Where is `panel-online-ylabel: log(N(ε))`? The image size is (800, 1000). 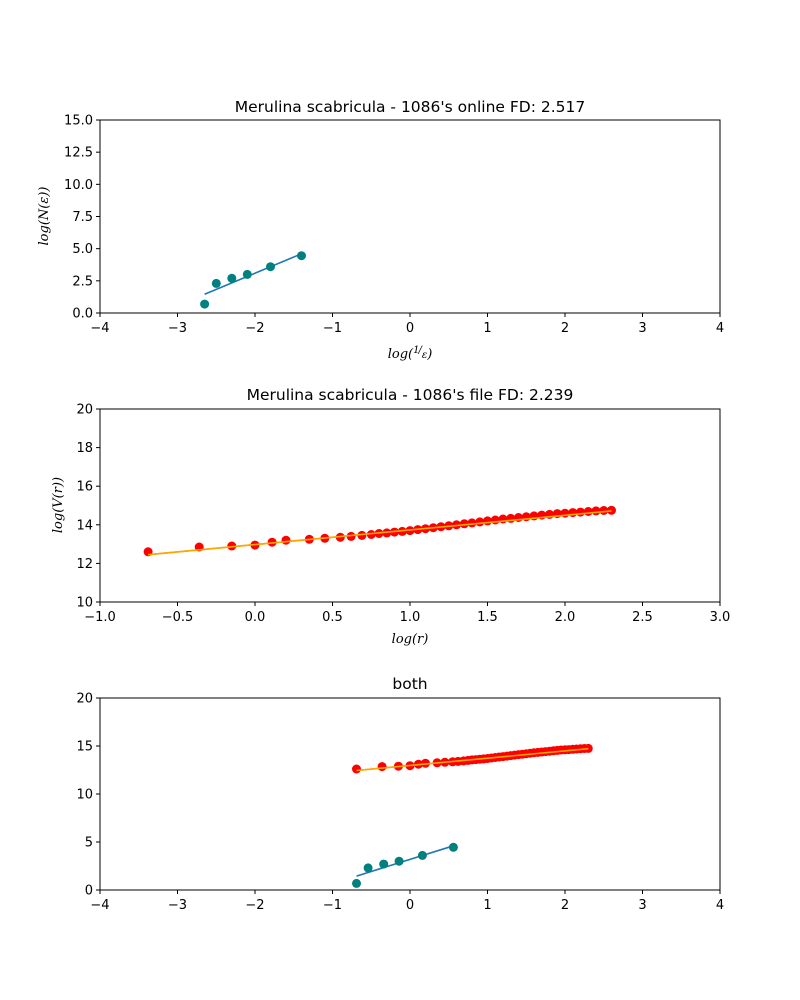 panel-online-ylabel: log(N(ε)) is located at coordinates (44, 216).